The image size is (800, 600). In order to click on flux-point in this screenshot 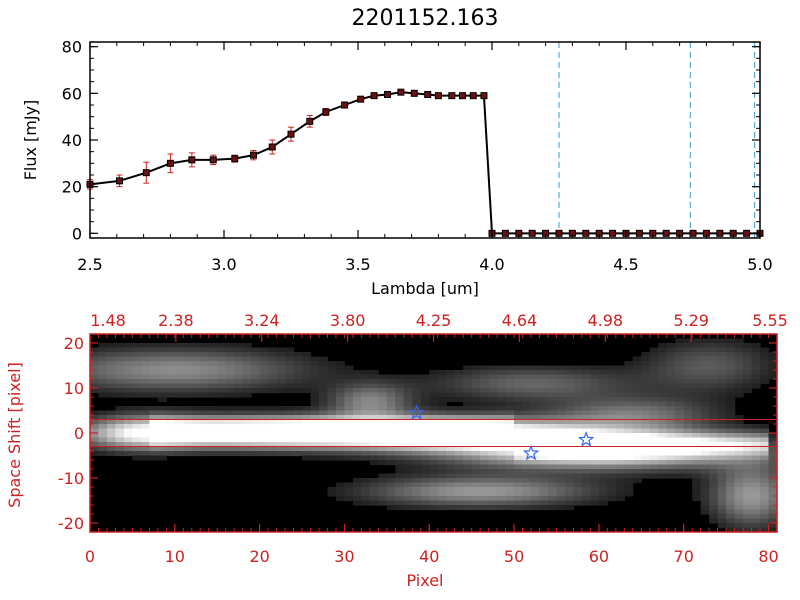, I will do `click(119, 181)`.